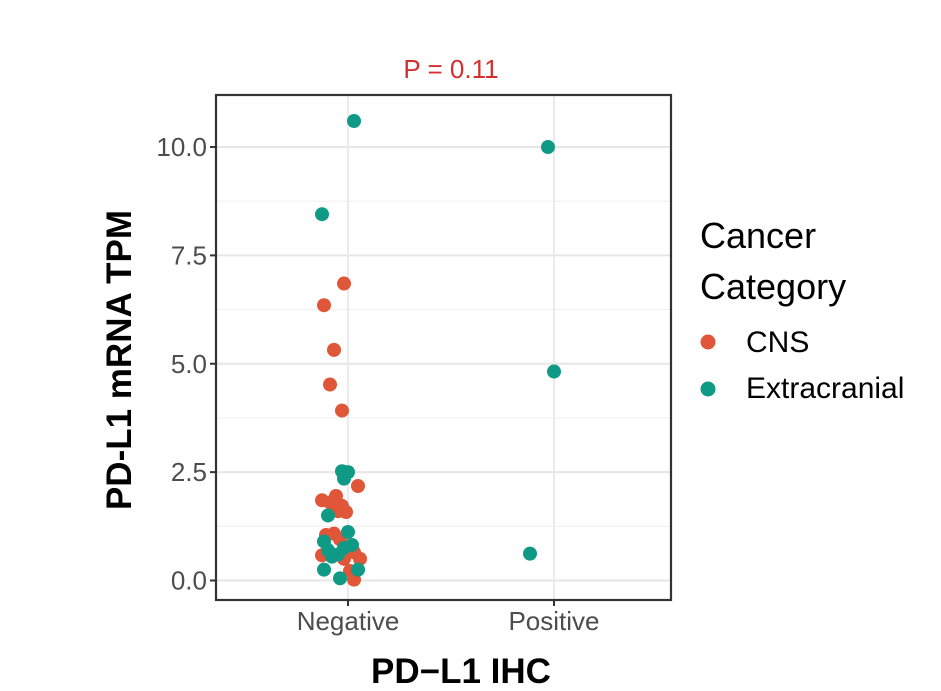 The width and height of the screenshot is (941, 691). I want to click on legend-key-extracranial, so click(708, 389).